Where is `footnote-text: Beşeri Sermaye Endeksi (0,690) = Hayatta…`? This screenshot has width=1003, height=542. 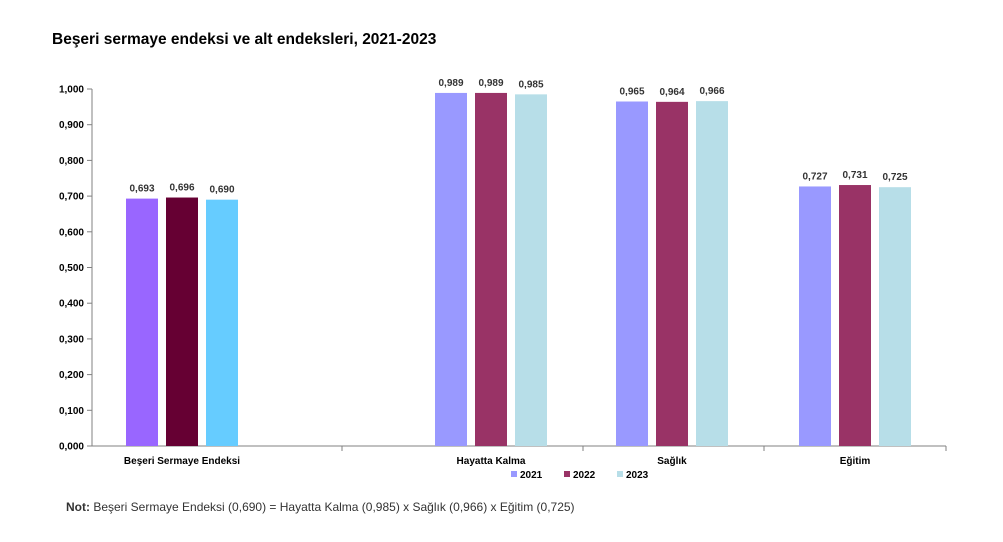
footnote-text: Beşeri Sermaye Endeksi (0,690) = Hayatta… is located at coordinates (332, 507).